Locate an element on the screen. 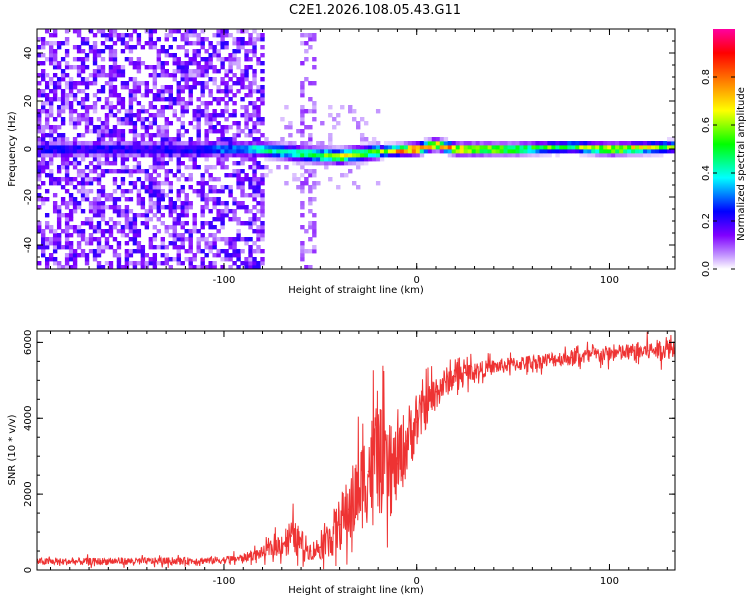  colorbar-tick-label: 0.8 is located at coordinates (706, 77).